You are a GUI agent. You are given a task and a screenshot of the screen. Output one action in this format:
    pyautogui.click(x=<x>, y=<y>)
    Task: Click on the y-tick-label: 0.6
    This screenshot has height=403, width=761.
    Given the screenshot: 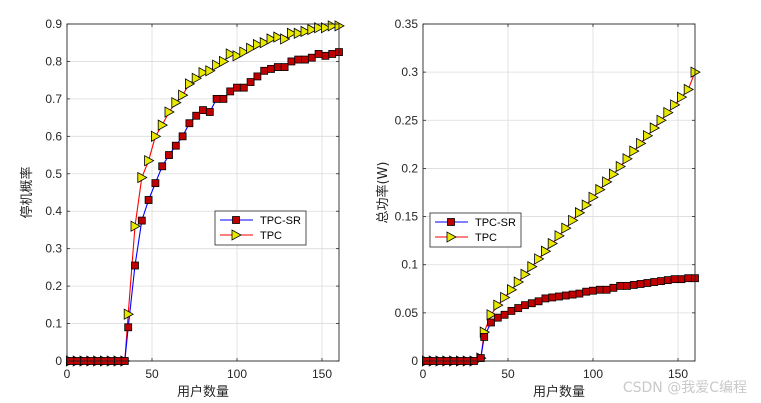 What is the action you would take?
    pyautogui.click(x=53, y=136)
    